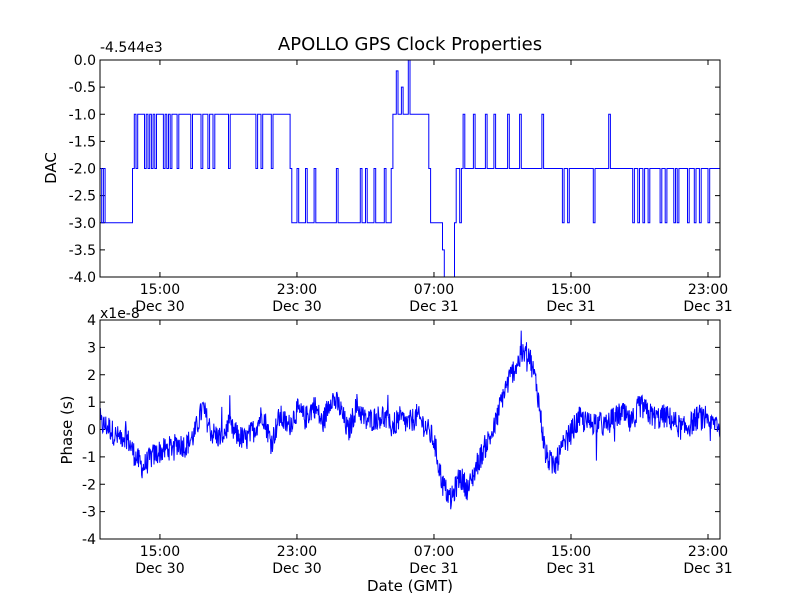  Describe the element at coordinates (82, 142) in the screenshot. I see `dac-ytick-label: -1.5` at that location.